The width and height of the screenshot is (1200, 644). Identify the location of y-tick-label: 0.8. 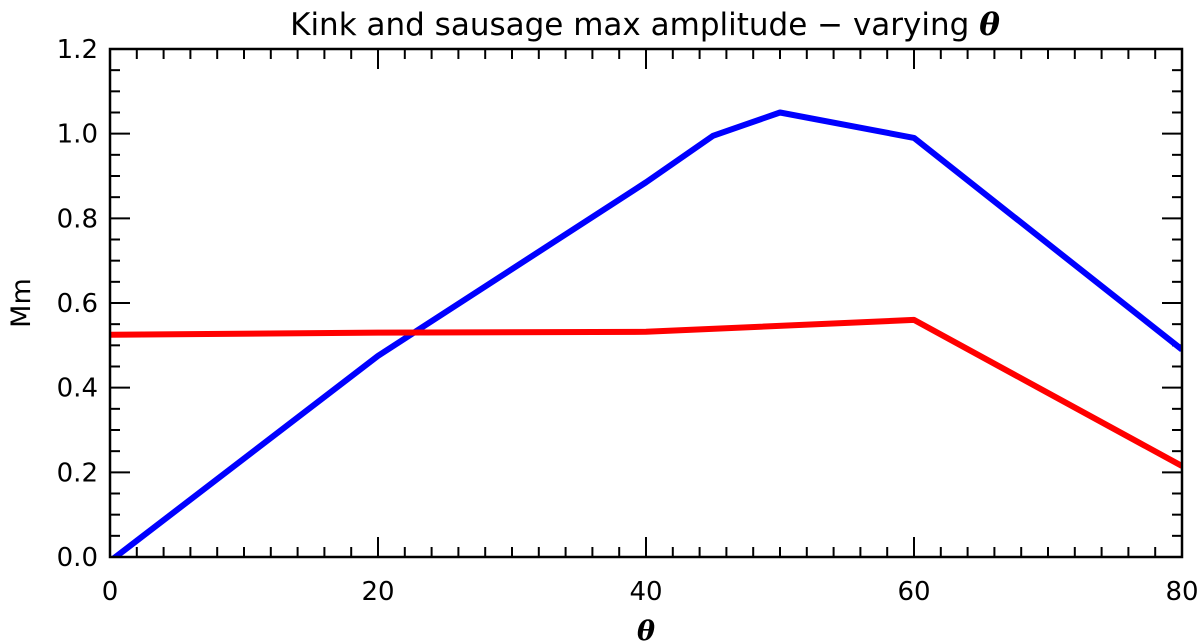
(77, 219).